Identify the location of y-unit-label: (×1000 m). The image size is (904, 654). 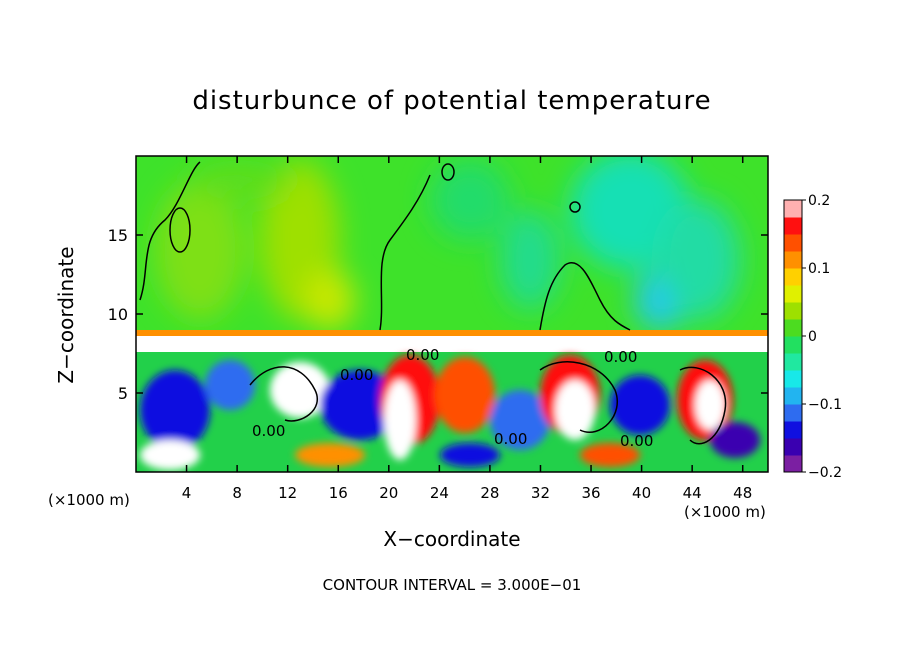
(89, 500).